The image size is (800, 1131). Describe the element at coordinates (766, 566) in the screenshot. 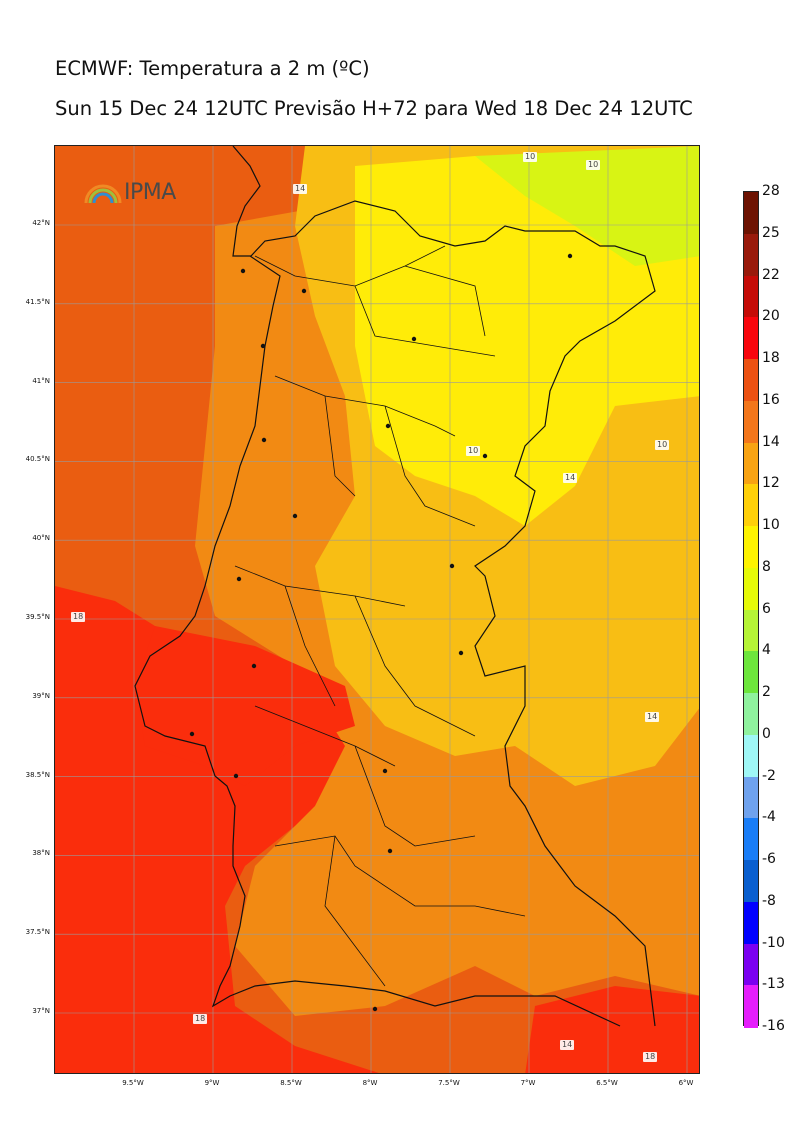

I see `colorbar-tick-label: 8` at that location.